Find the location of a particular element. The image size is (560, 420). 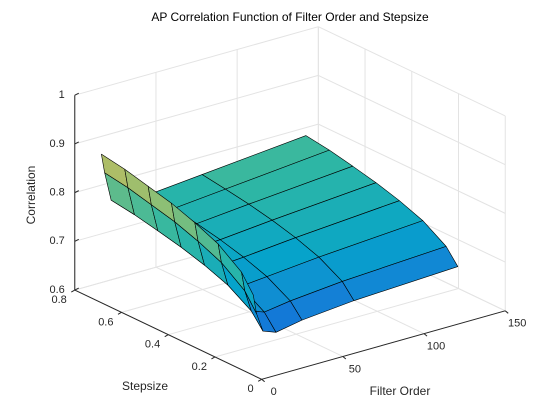

y-axis-label: Stepsize is located at coordinates (145, 386).